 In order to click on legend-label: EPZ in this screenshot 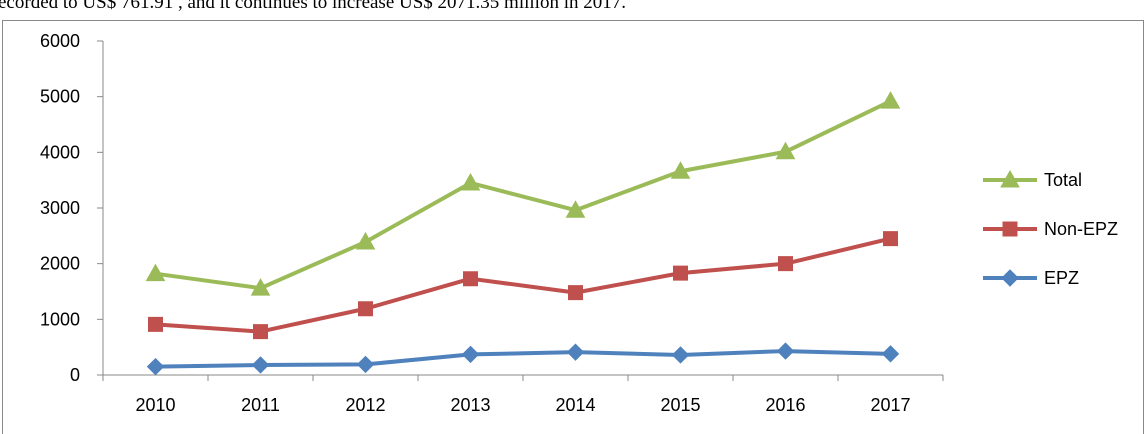, I will do `click(1061, 278)`.